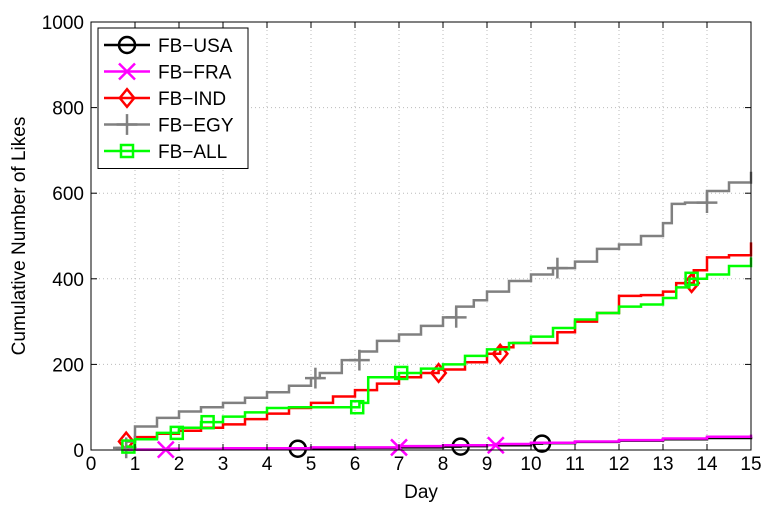 Image resolution: width=768 pixels, height=514 pixels. What do you see at coordinates (68, 280) in the screenshot?
I see `y-tick-label: 400` at bounding box center [68, 280].